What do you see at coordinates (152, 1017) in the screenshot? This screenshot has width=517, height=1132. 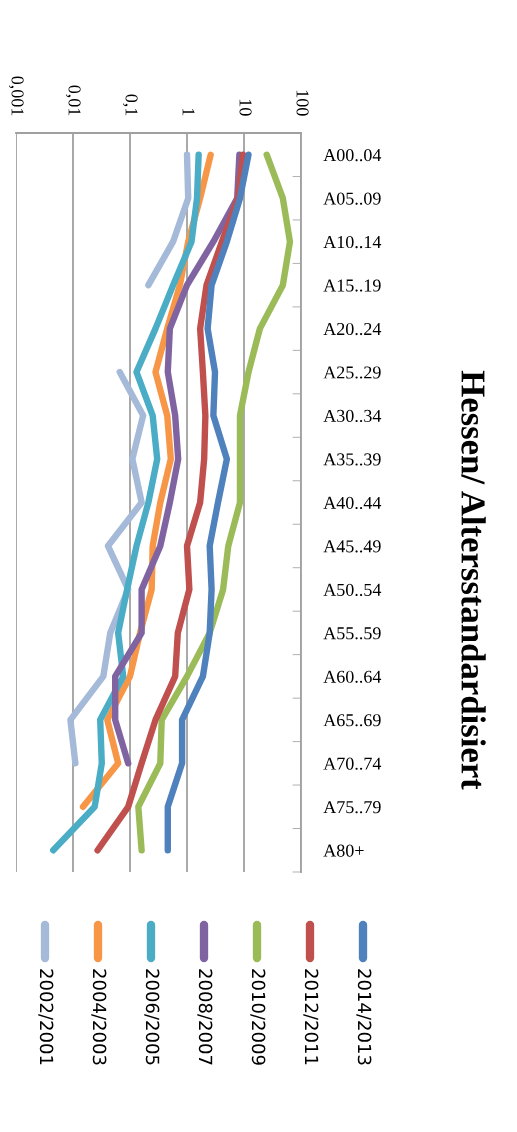 I see `legend-label: 2006/2005` at bounding box center [152, 1017].